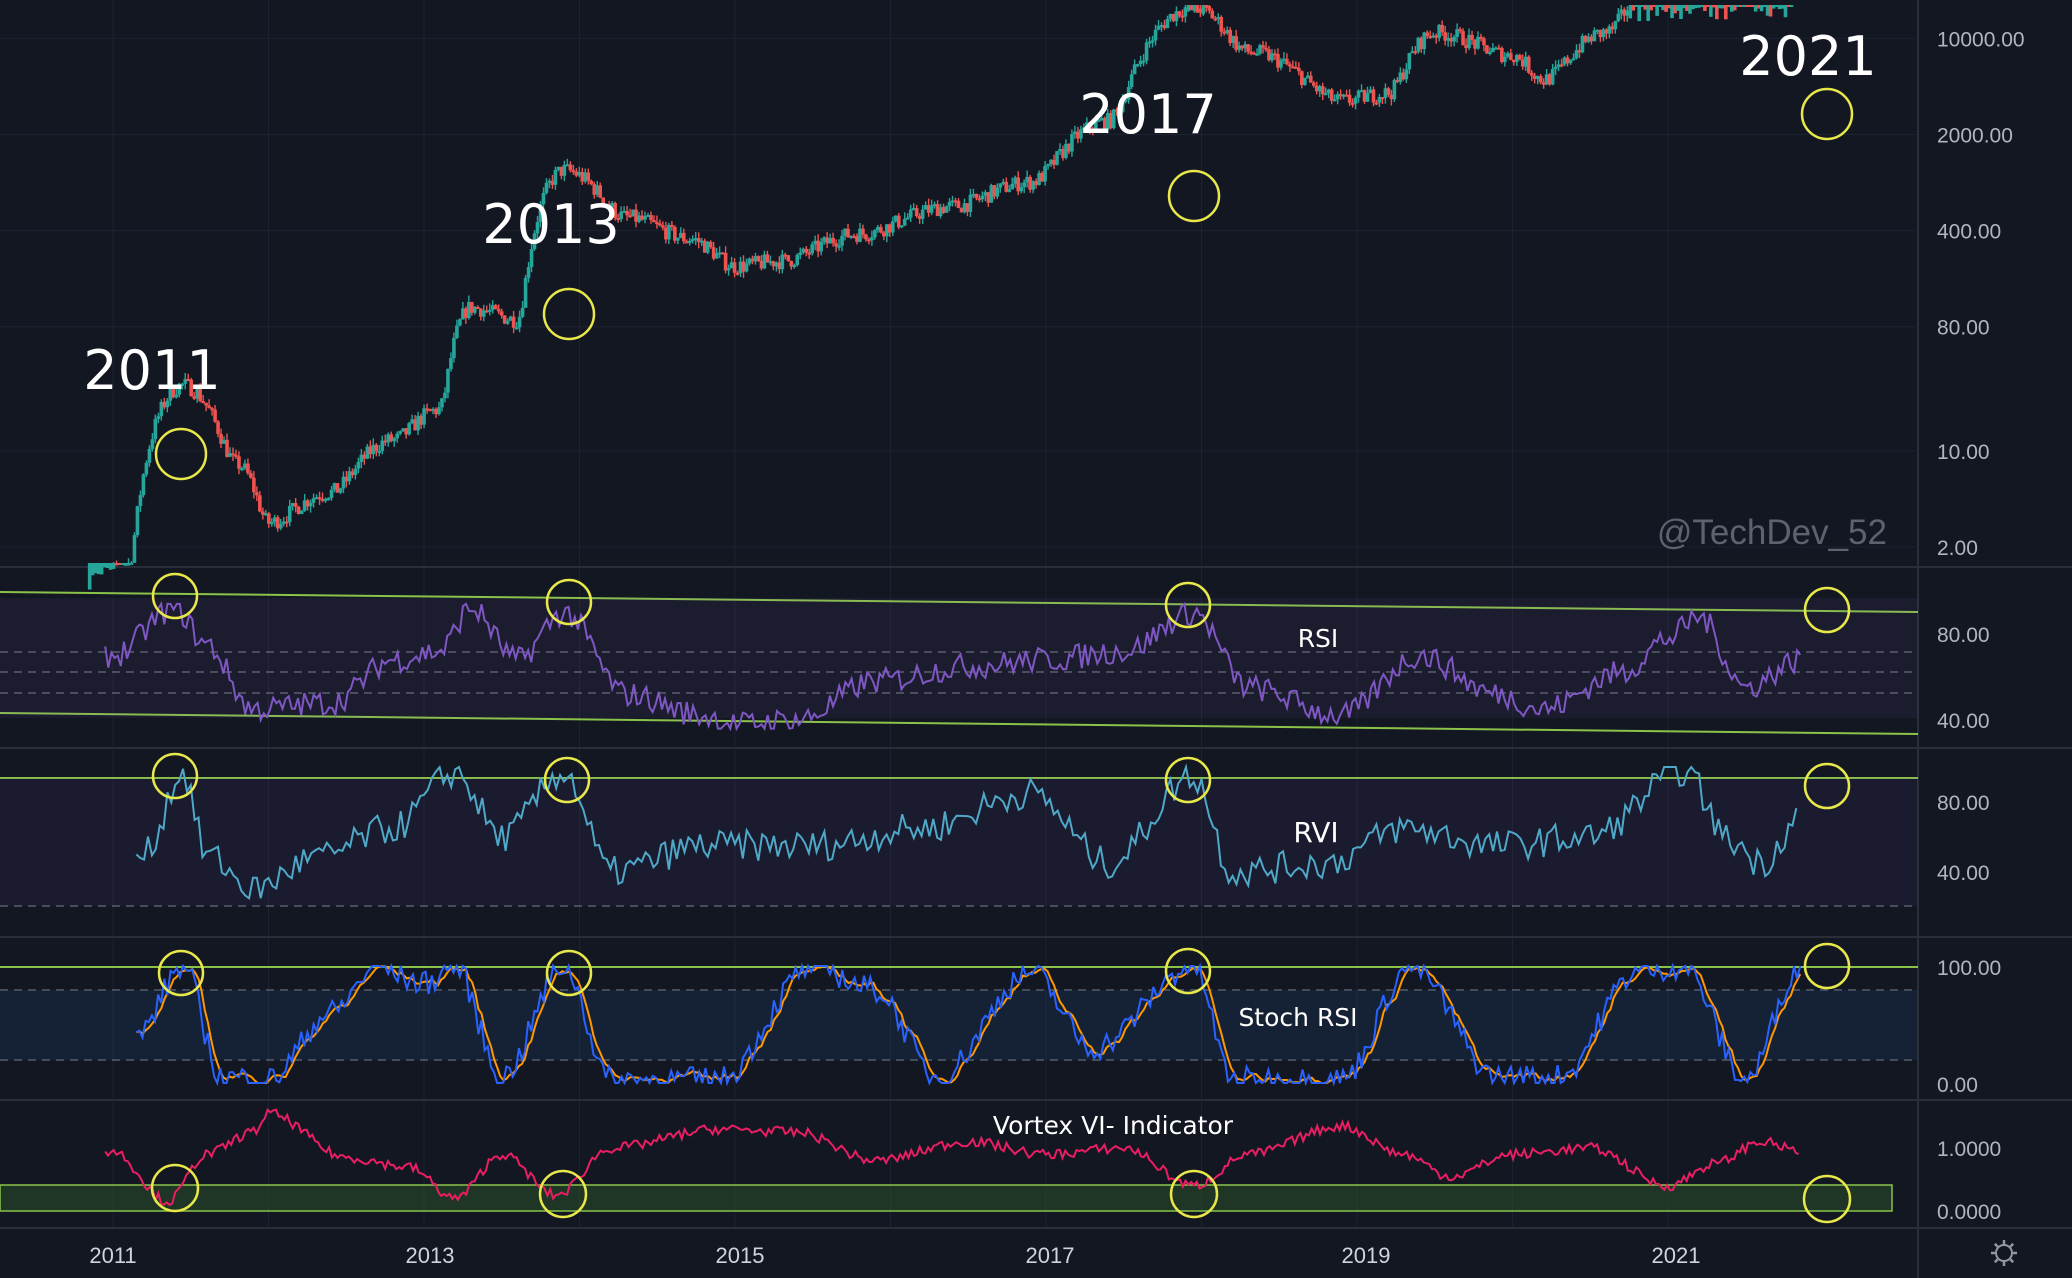 Image resolution: width=2072 pixels, height=1278 pixels. What do you see at coordinates (1963, 635) in the screenshot?
I see `rsi-axis-tick-label: 80.00` at bounding box center [1963, 635].